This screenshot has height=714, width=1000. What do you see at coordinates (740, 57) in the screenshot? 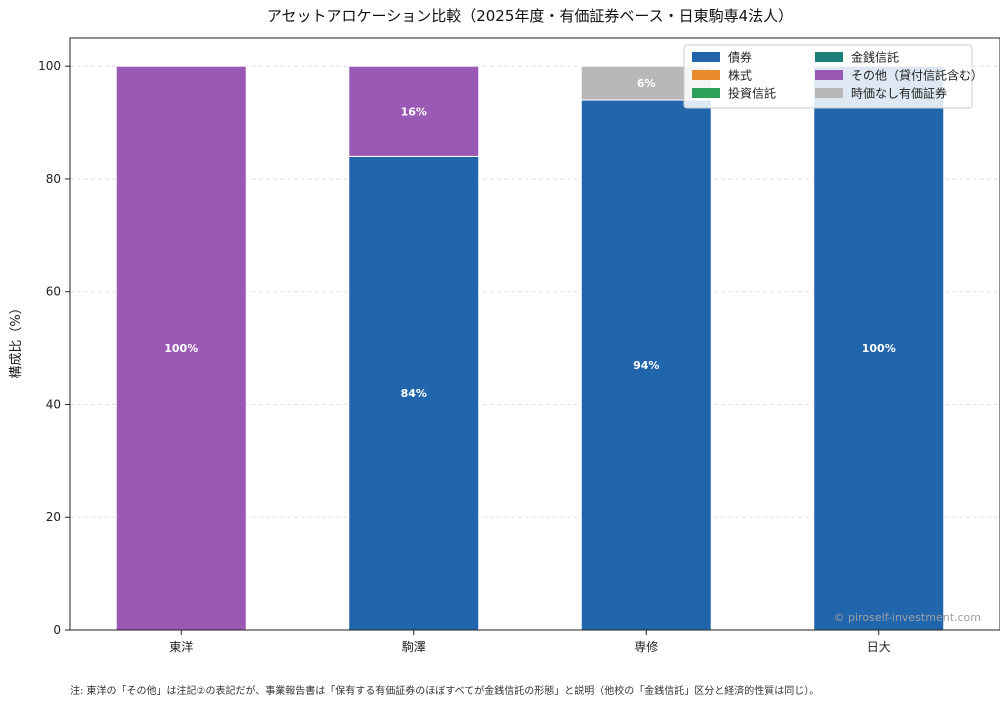
I see `legend-label: 債券` at bounding box center [740, 57].